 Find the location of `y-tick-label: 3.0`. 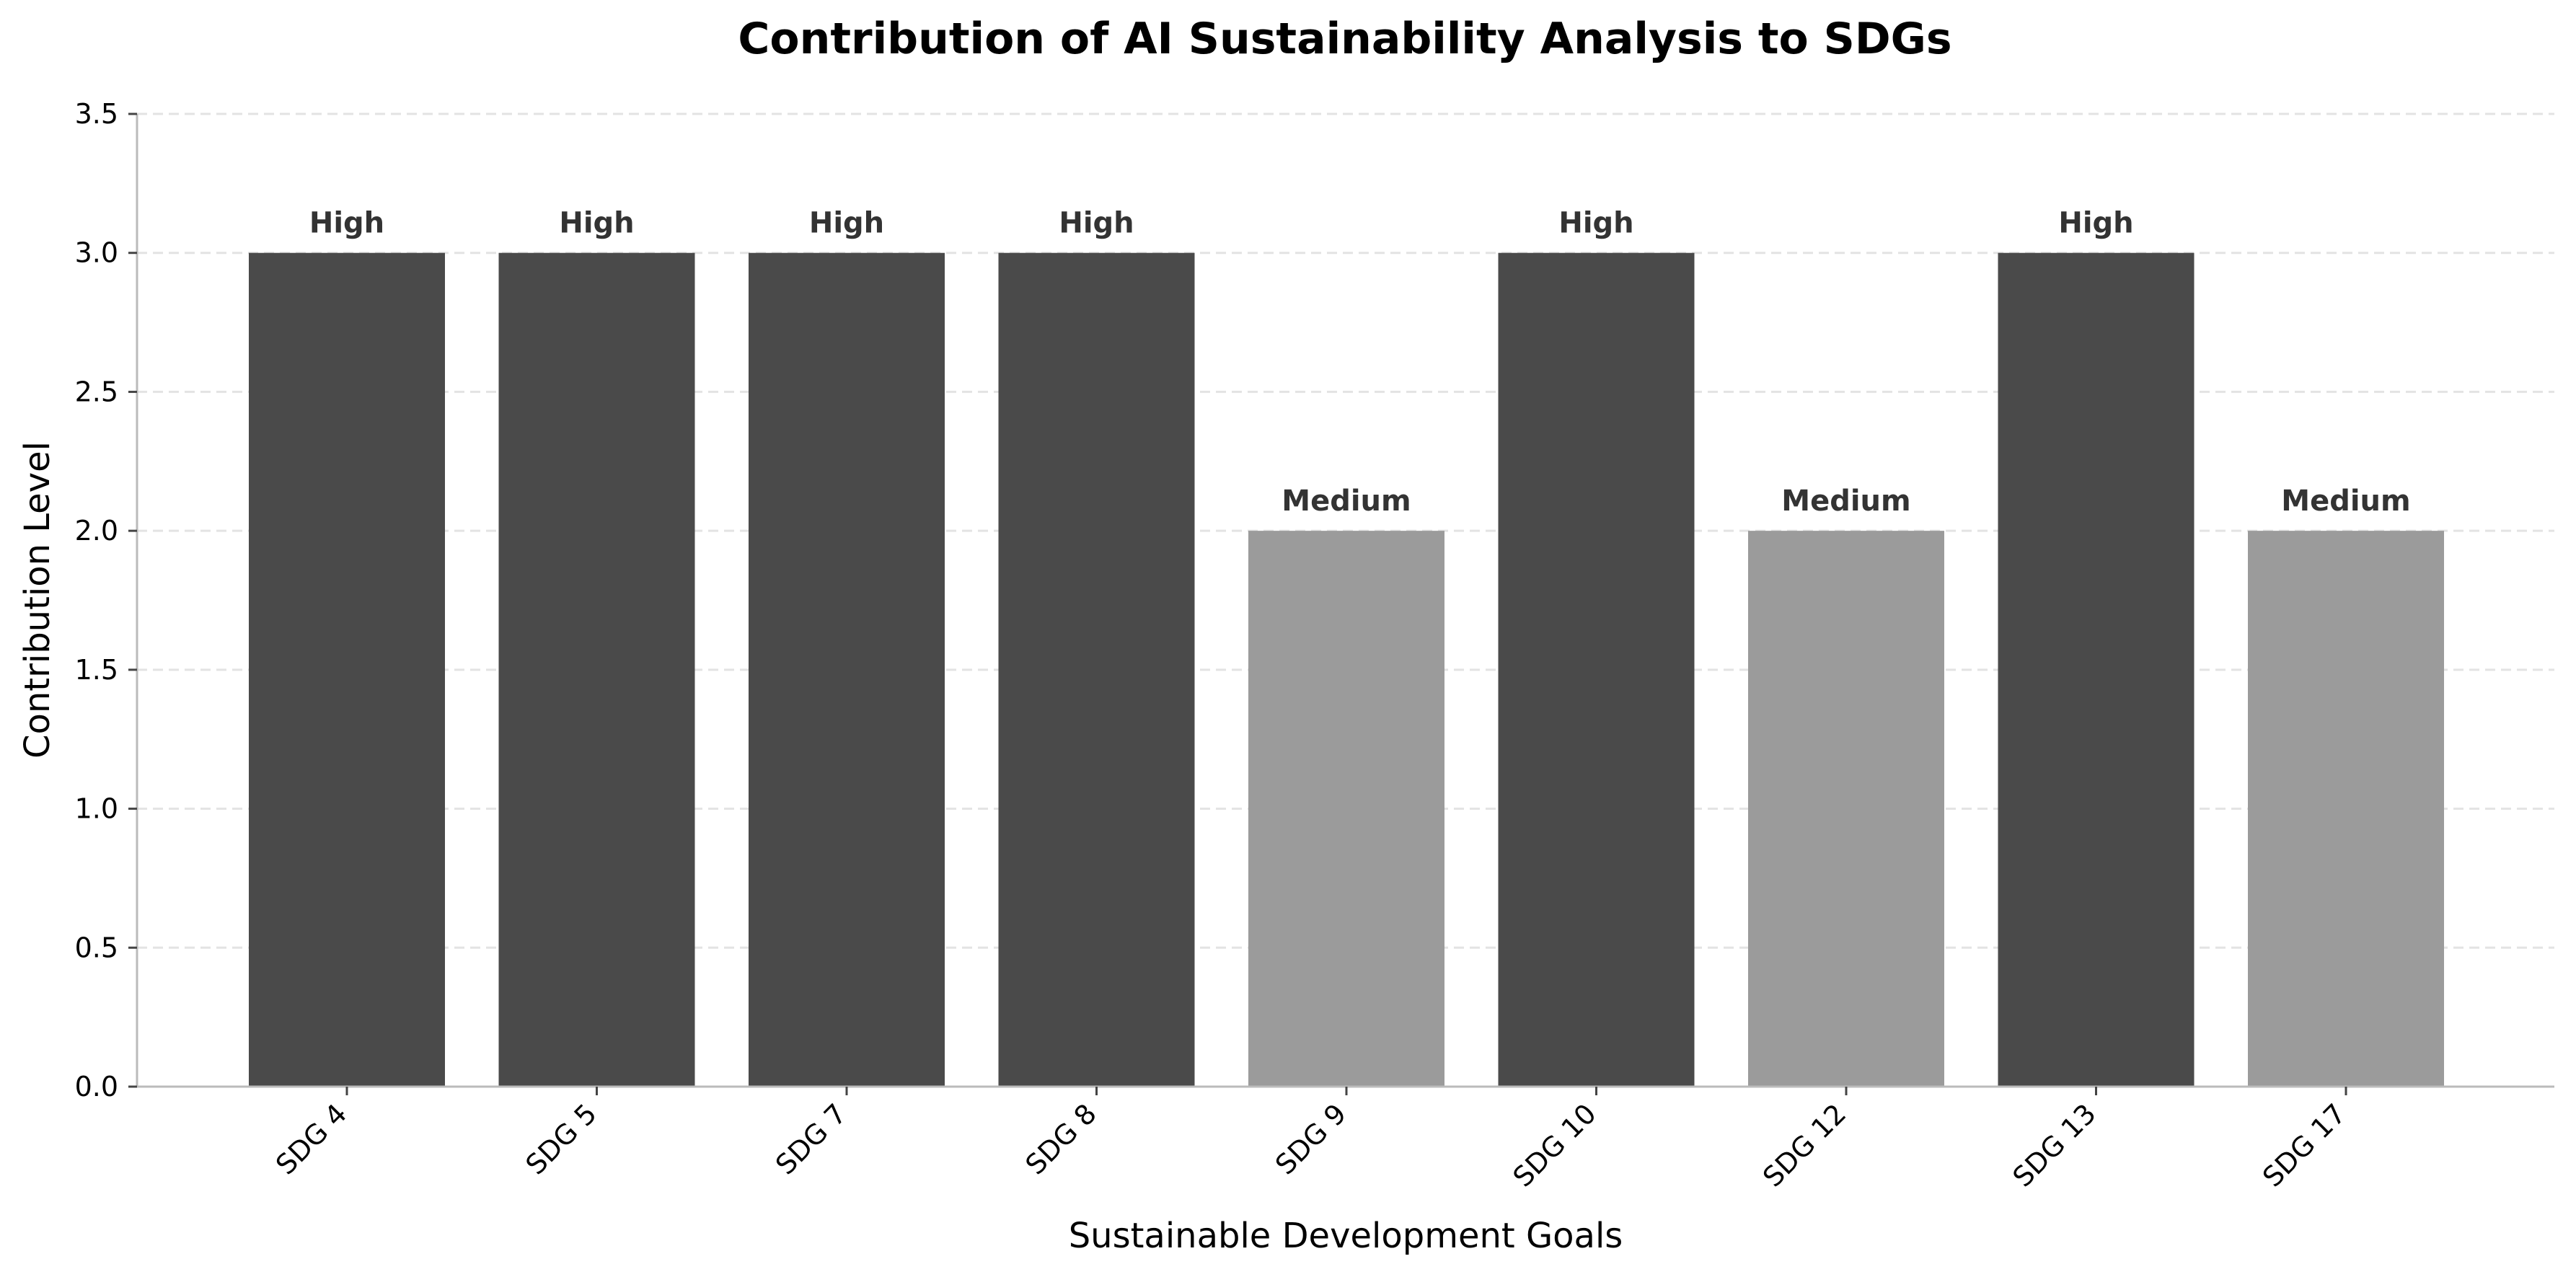

y-tick-label: 3.0 is located at coordinates (96, 253).